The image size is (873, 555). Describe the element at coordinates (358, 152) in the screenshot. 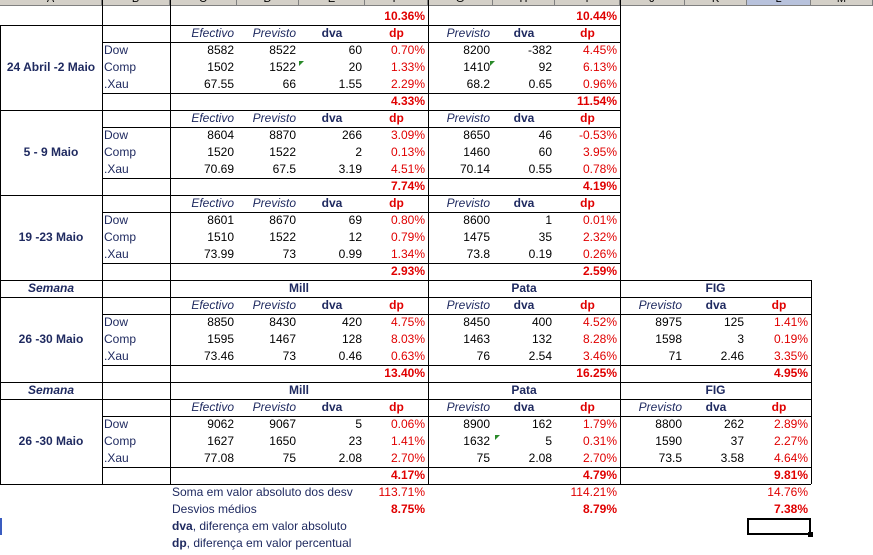

I see `data-cell: 2` at that location.